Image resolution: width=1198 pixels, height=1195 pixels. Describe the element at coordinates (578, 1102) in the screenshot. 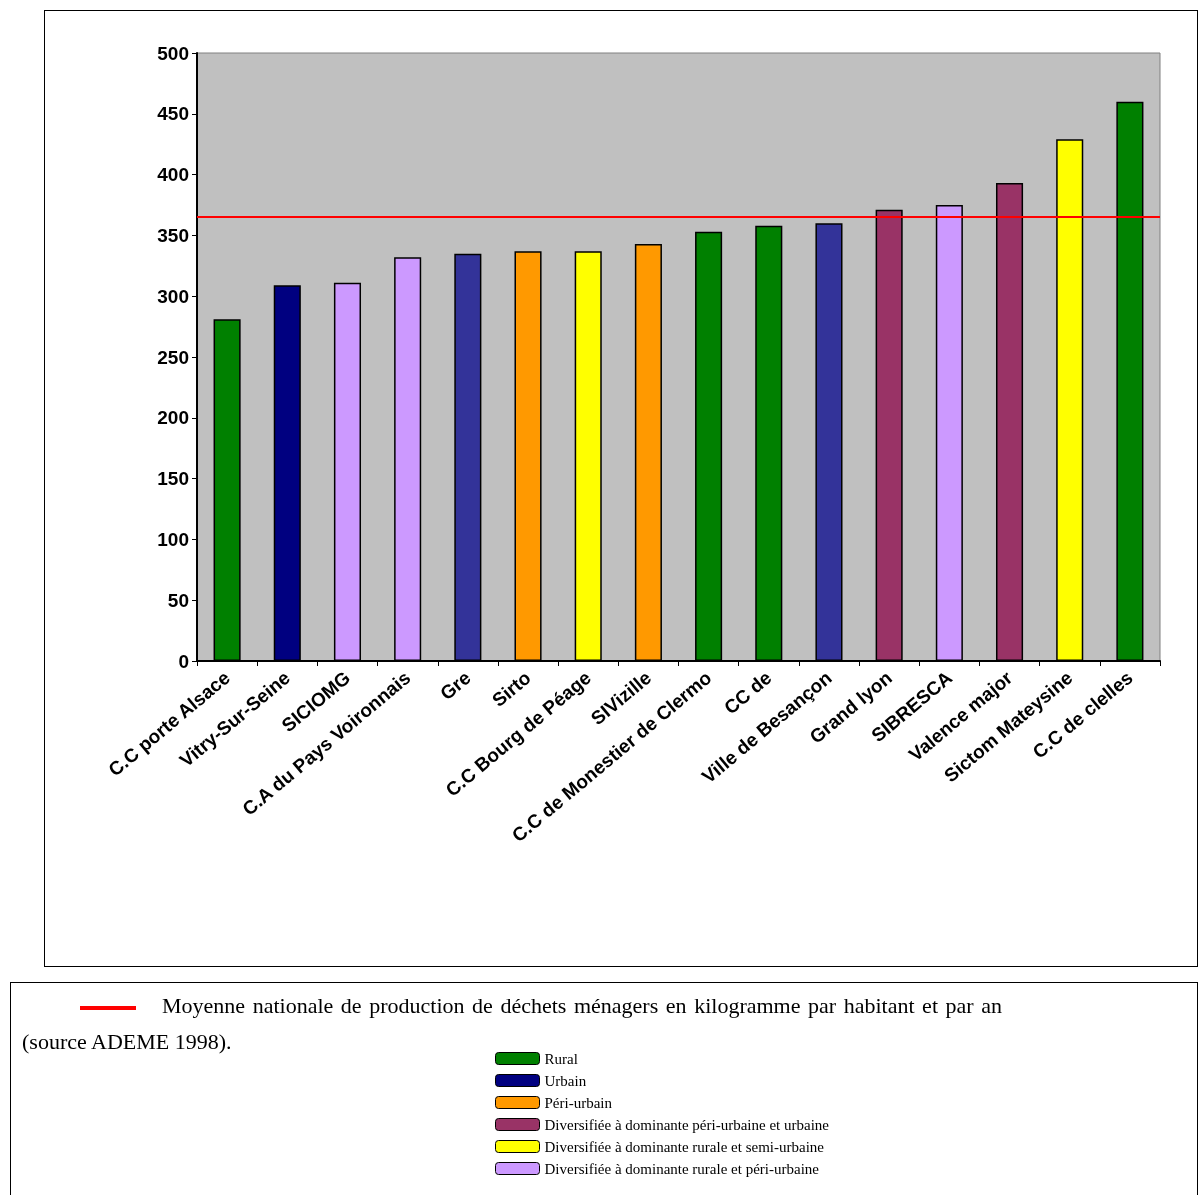

I see `legend-label: Péri-urbain` at that location.